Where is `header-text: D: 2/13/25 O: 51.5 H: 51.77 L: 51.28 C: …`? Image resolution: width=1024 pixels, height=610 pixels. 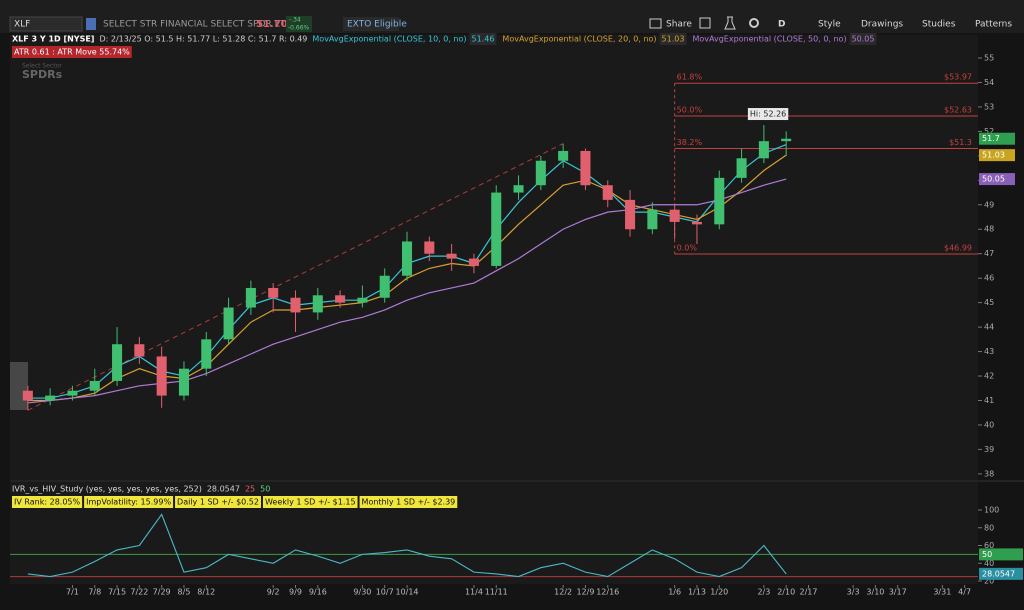 header-text: D: 2/13/25 O: 51.5 H: 51.77 L: 51.28 C: … is located at coordinates (203, 39).